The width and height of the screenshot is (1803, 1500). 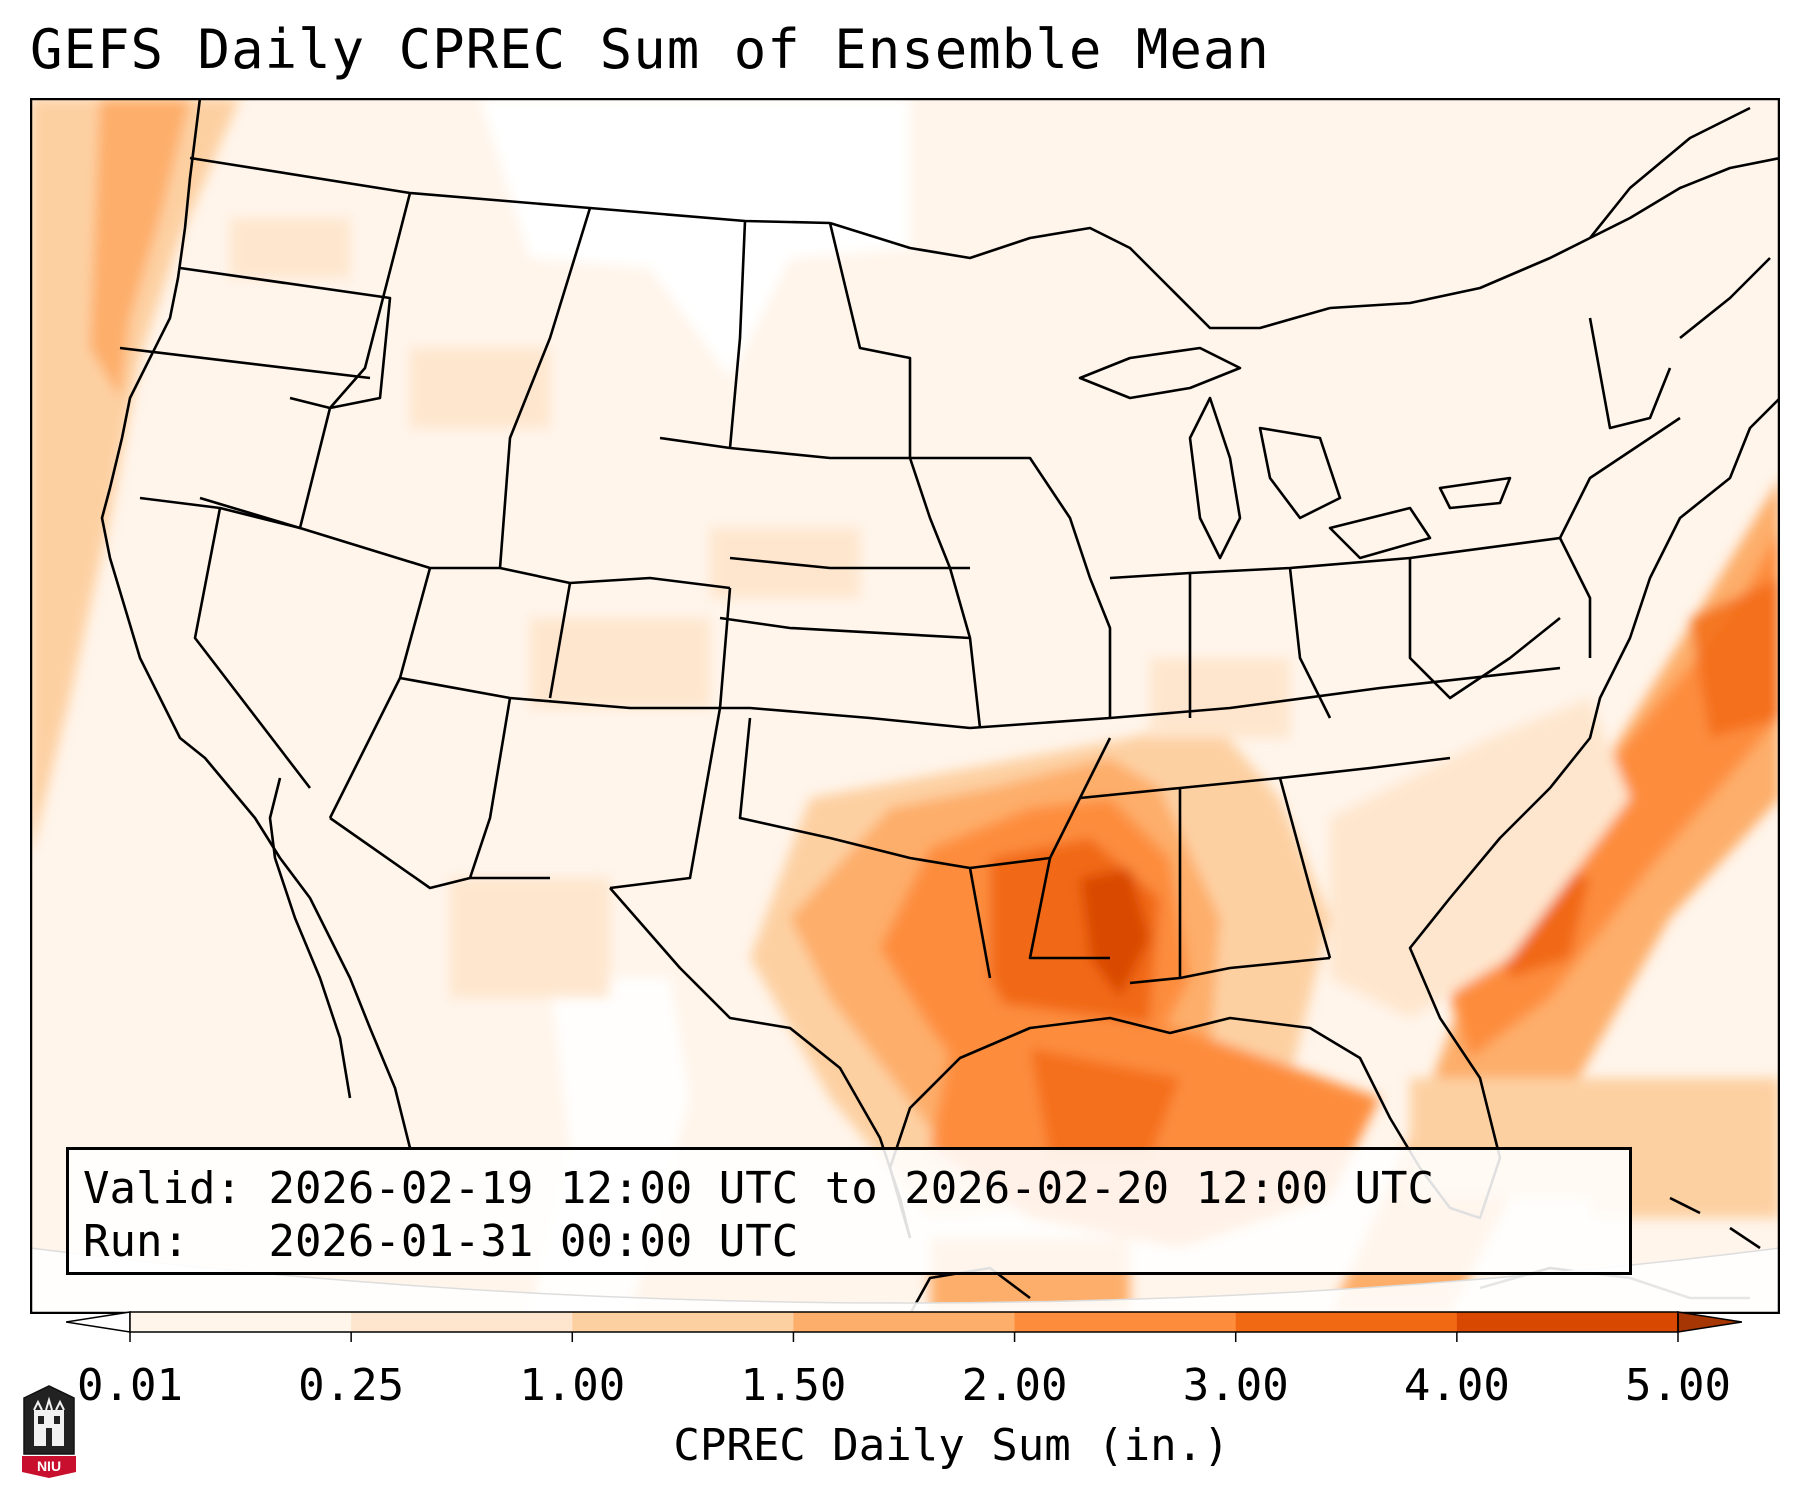 I want to click on colorbar-tick-label: 0.25, so click(x=351, y=1385).